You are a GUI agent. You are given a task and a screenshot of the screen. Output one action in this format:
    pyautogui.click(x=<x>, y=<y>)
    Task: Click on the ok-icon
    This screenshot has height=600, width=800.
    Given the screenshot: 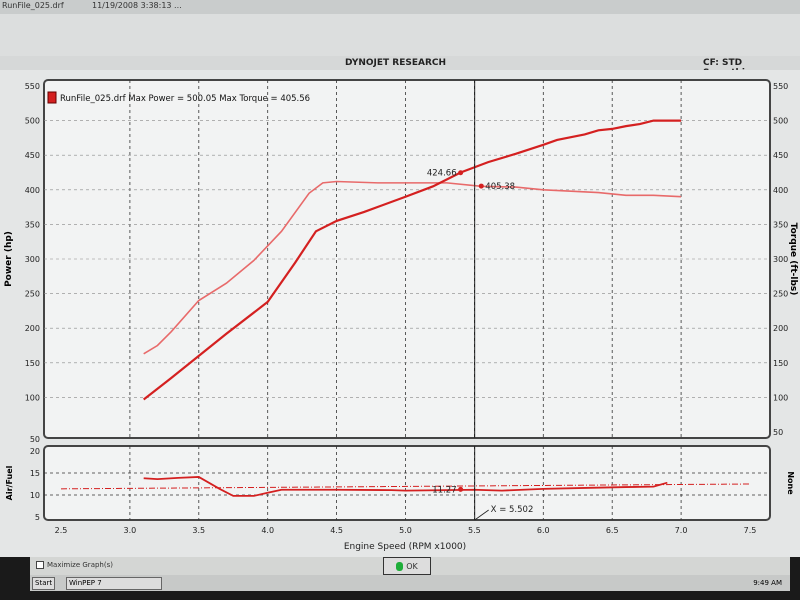 What is the action you would take?
    pyautogui.click(x=400, y=566)
    